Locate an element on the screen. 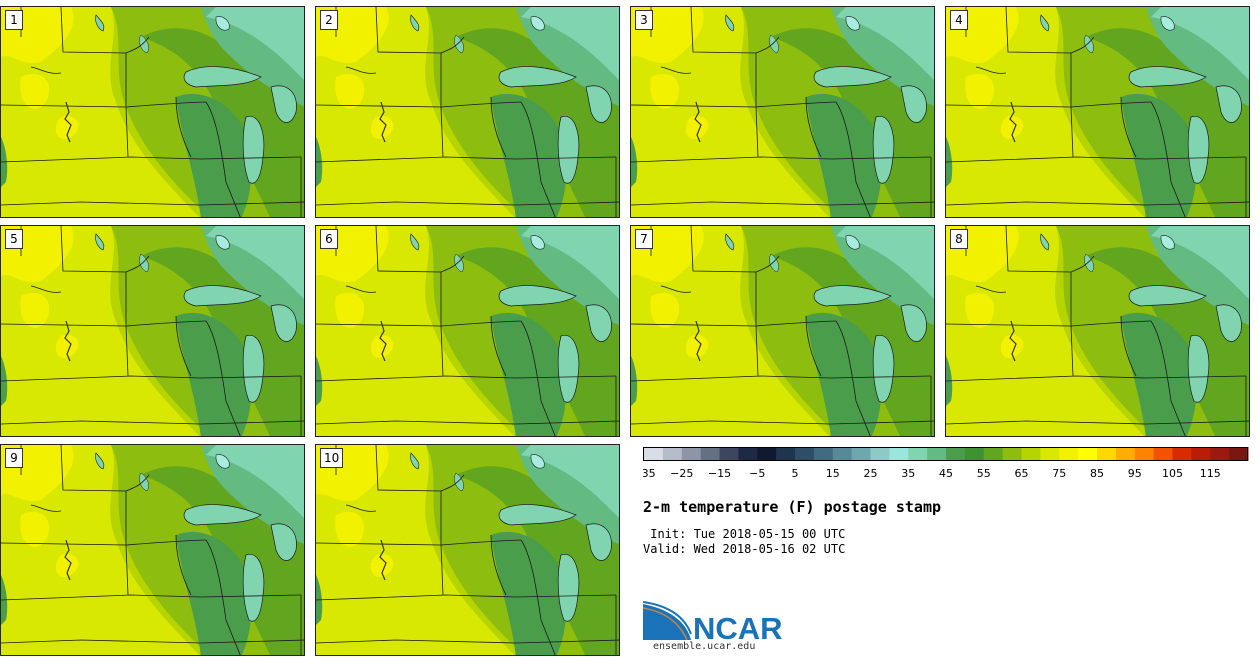  ensemble-member-panel: 10 is located at coordinates (467, 550).